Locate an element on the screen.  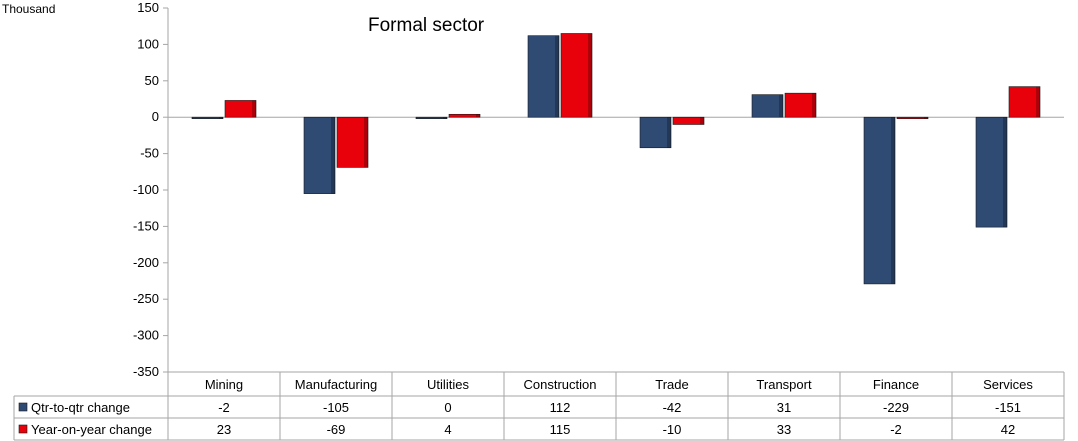
bar-qtr-services is located at coordinates (991, 172).